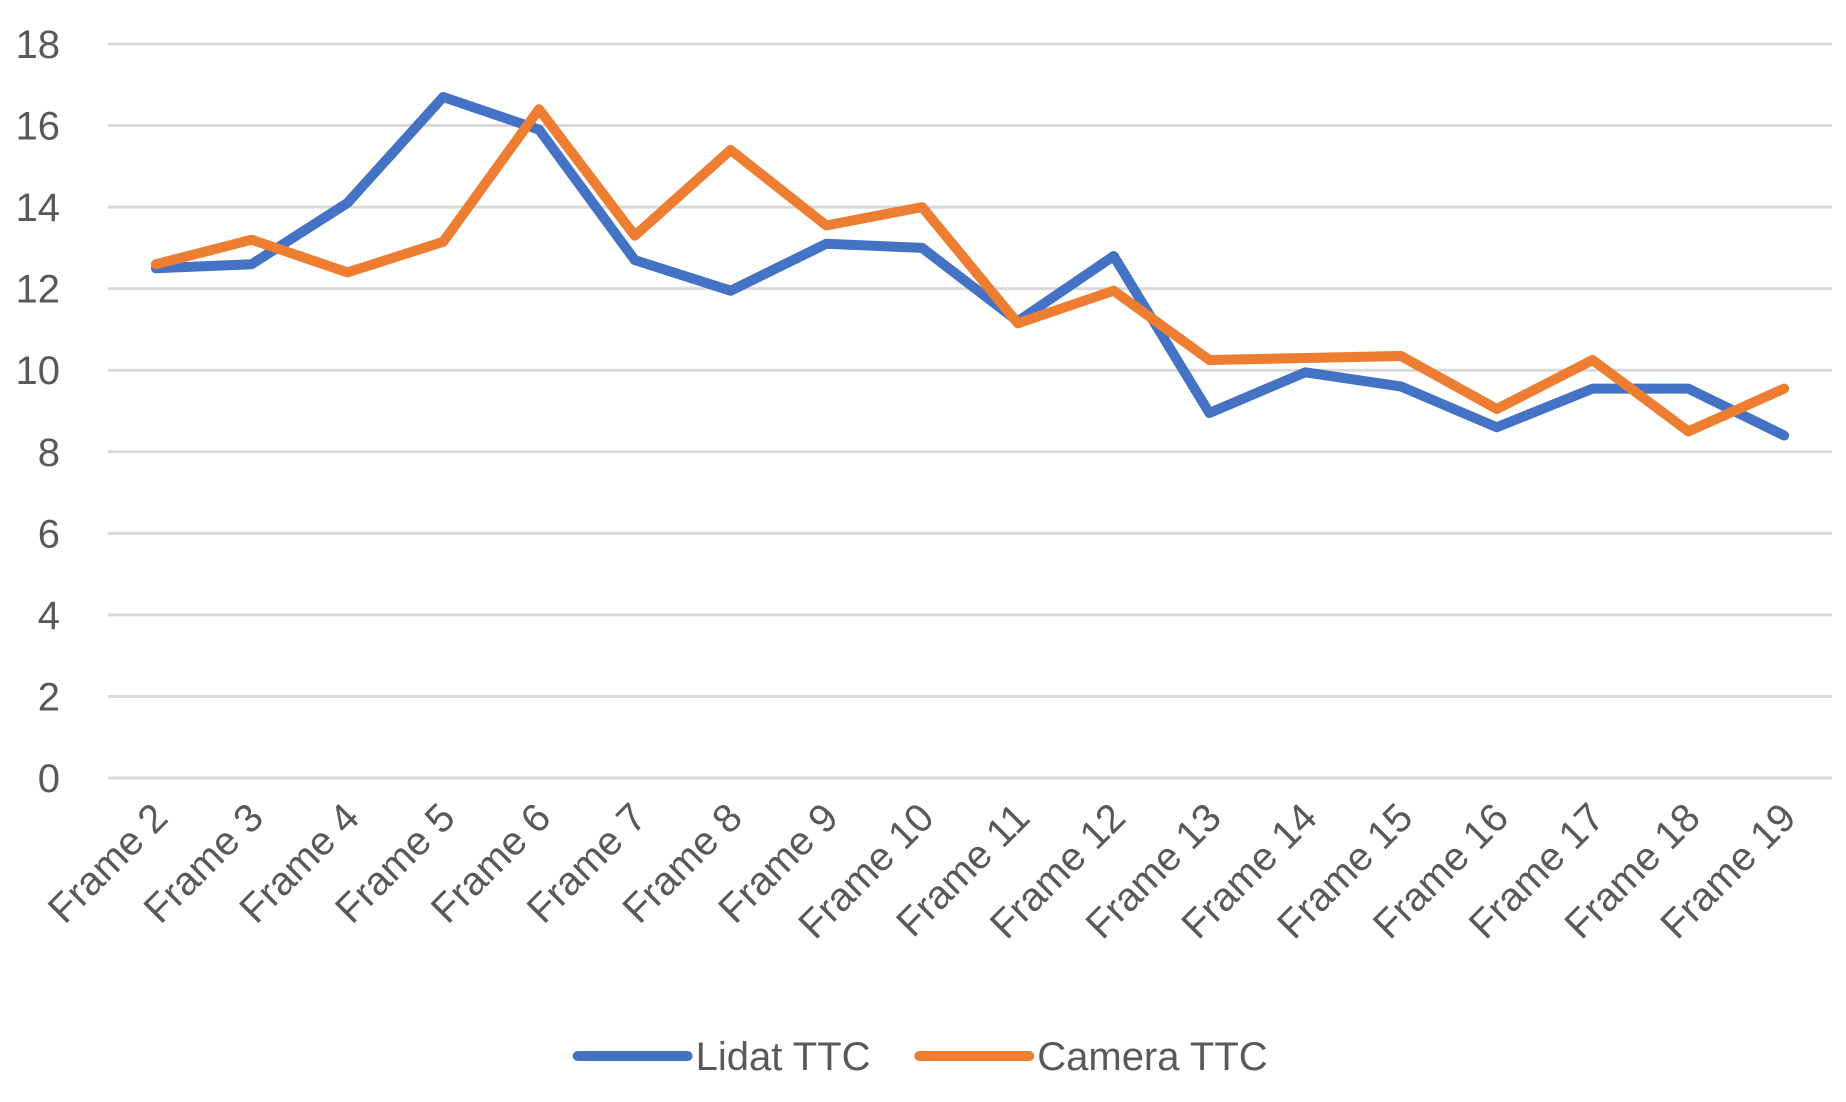 The image size is (1846, 1102). What do you see at coordinates (38, 371) in the screenshot?
I see `y-tick-label: 10` at bounding box center [38, 371].